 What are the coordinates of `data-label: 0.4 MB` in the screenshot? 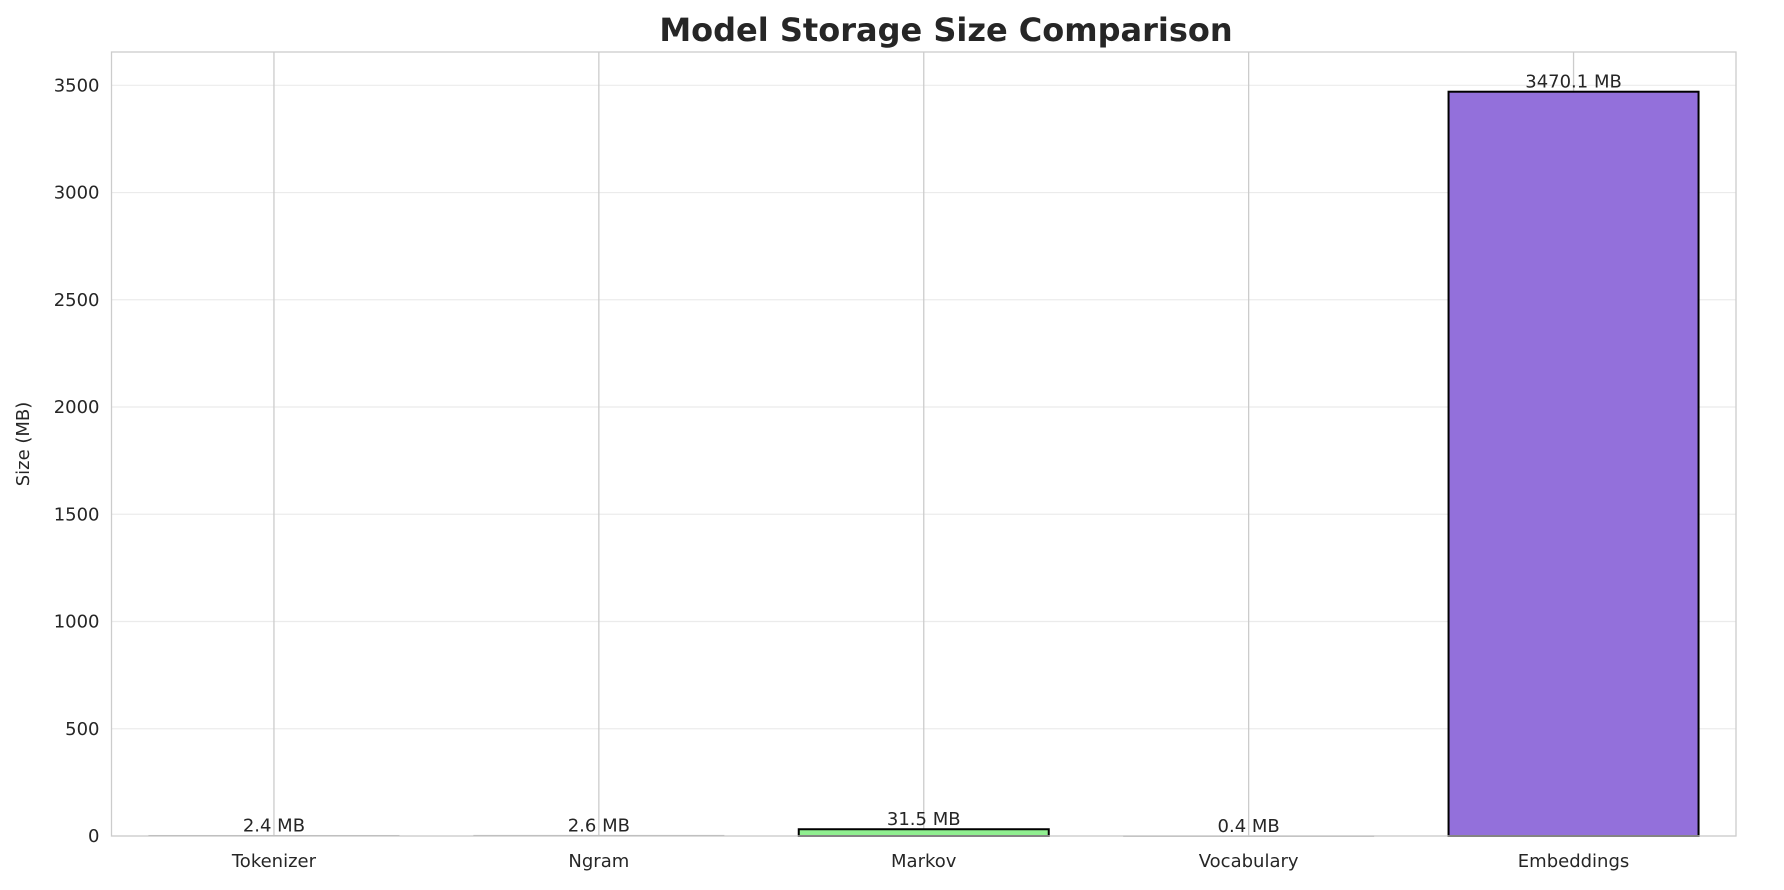 It's located at (1249, 826).